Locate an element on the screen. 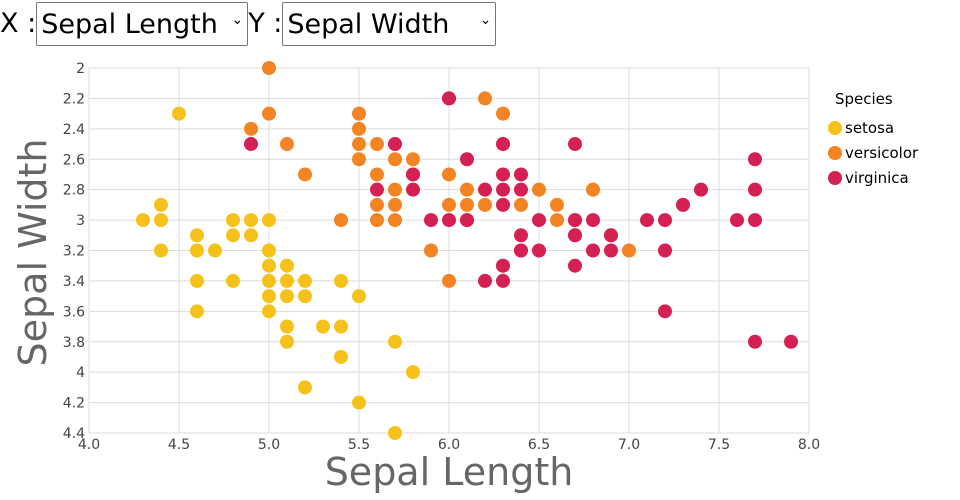  legend-label-setosa: setosa is located at coordinates (869, 128).